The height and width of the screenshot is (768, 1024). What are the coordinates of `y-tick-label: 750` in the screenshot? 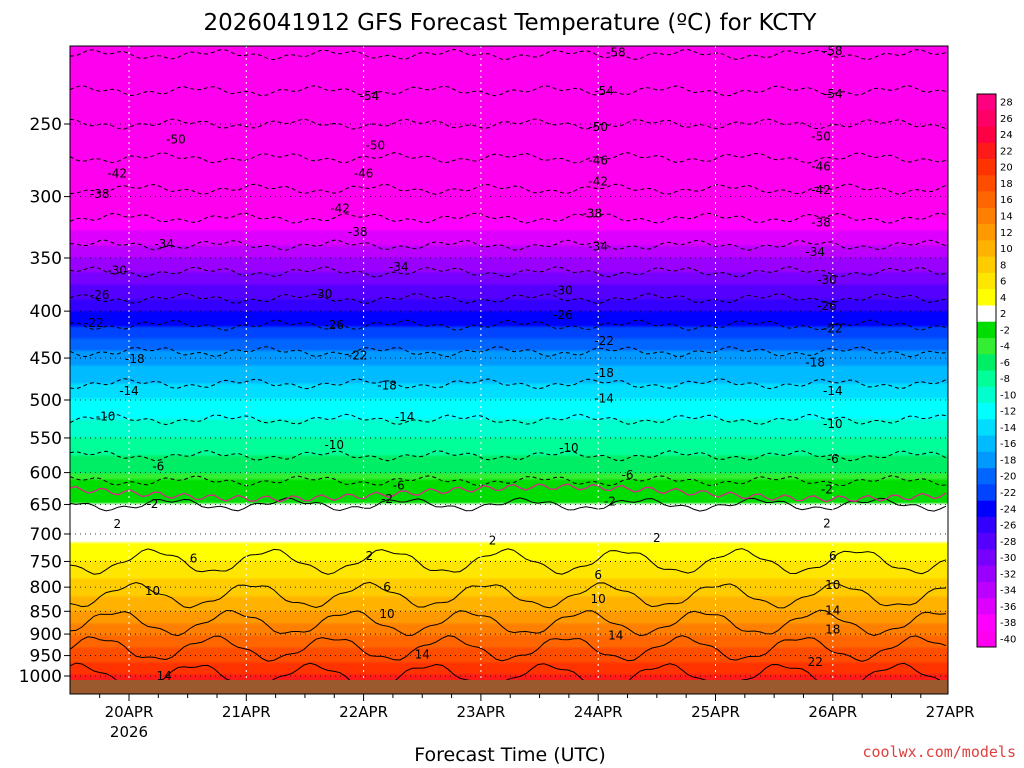 It's located at (46, 562).